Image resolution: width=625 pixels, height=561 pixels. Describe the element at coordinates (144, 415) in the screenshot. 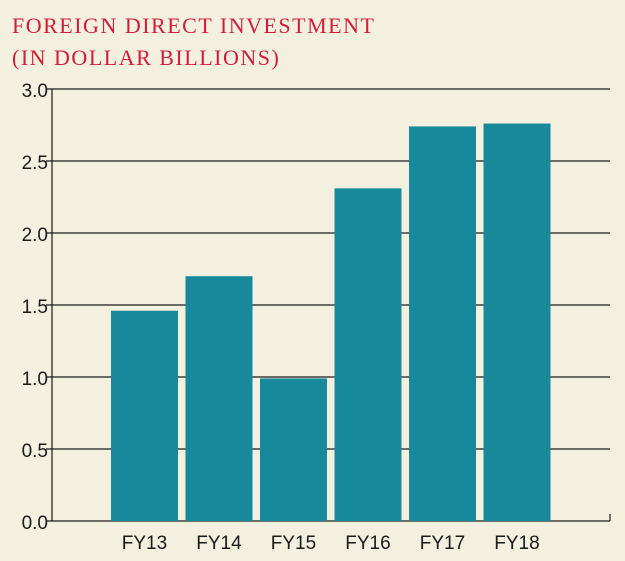

I see `bar-fy13` at that location.